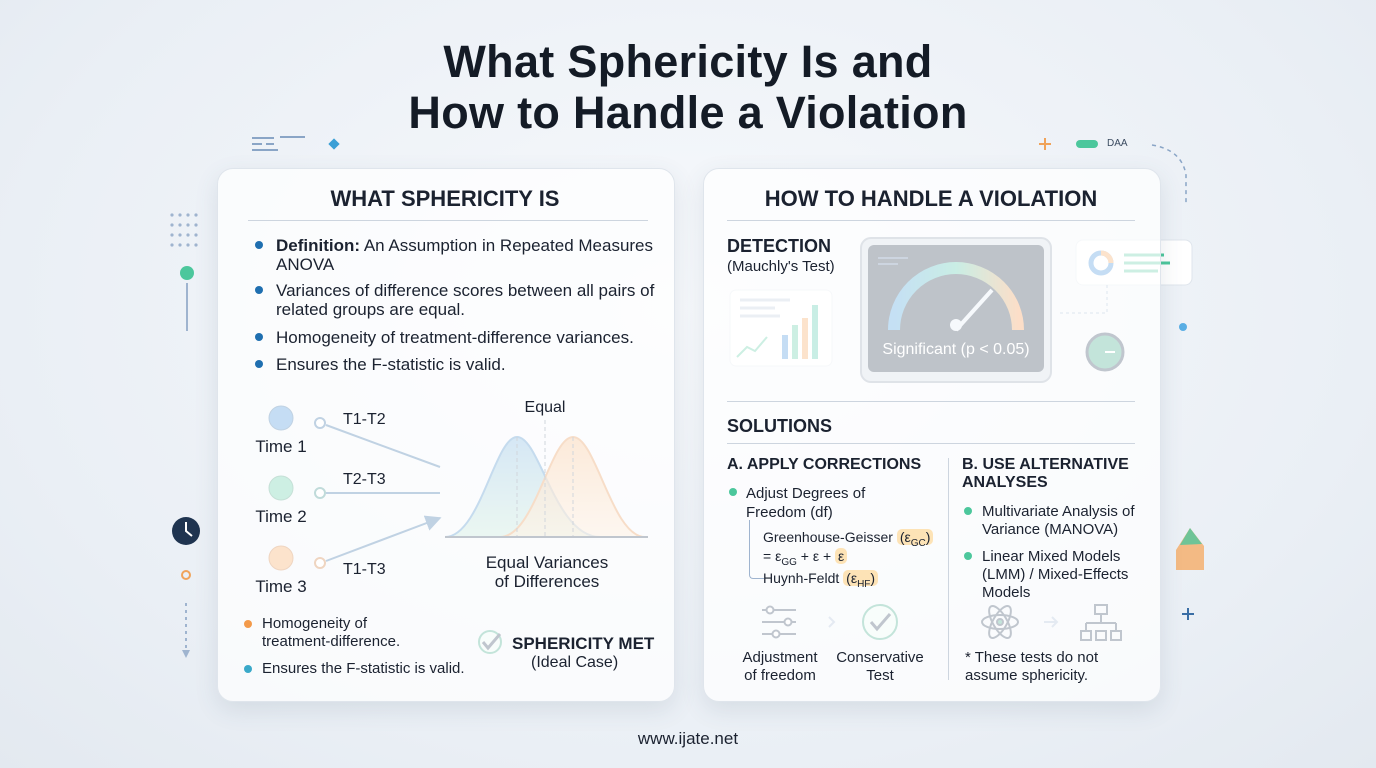  What do you see at coordinates (688, 112) in the screenshot?
I see `title: How to Handle a Violation` at bounding box center [688, 112].